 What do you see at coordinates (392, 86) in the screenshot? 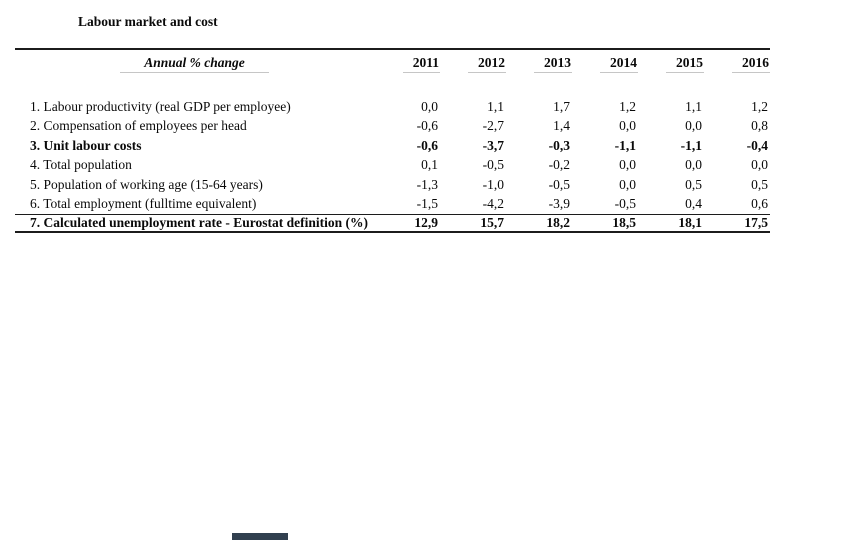
I see `header-spacer-row` at bounding box center [392, 86].